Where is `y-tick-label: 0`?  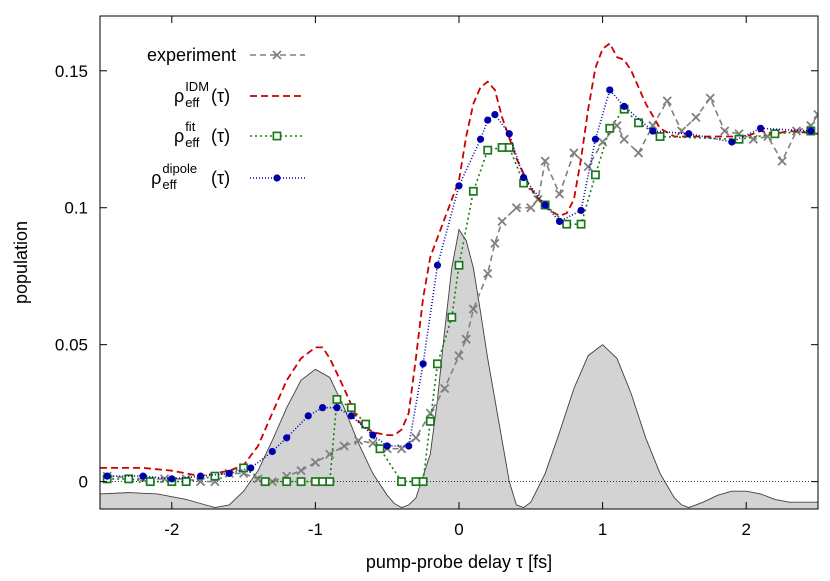
y-tick-label: 0 is located at coordinates (83, 482).